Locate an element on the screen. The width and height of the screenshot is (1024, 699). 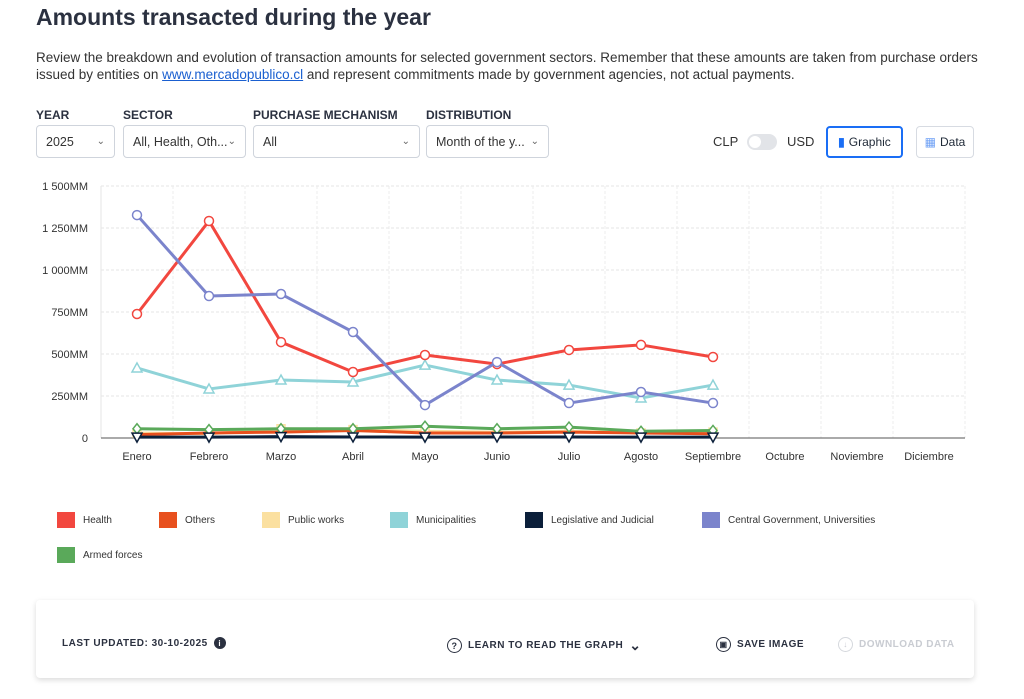
y-tick-label: 500MM is located at coordinates (69, 355).